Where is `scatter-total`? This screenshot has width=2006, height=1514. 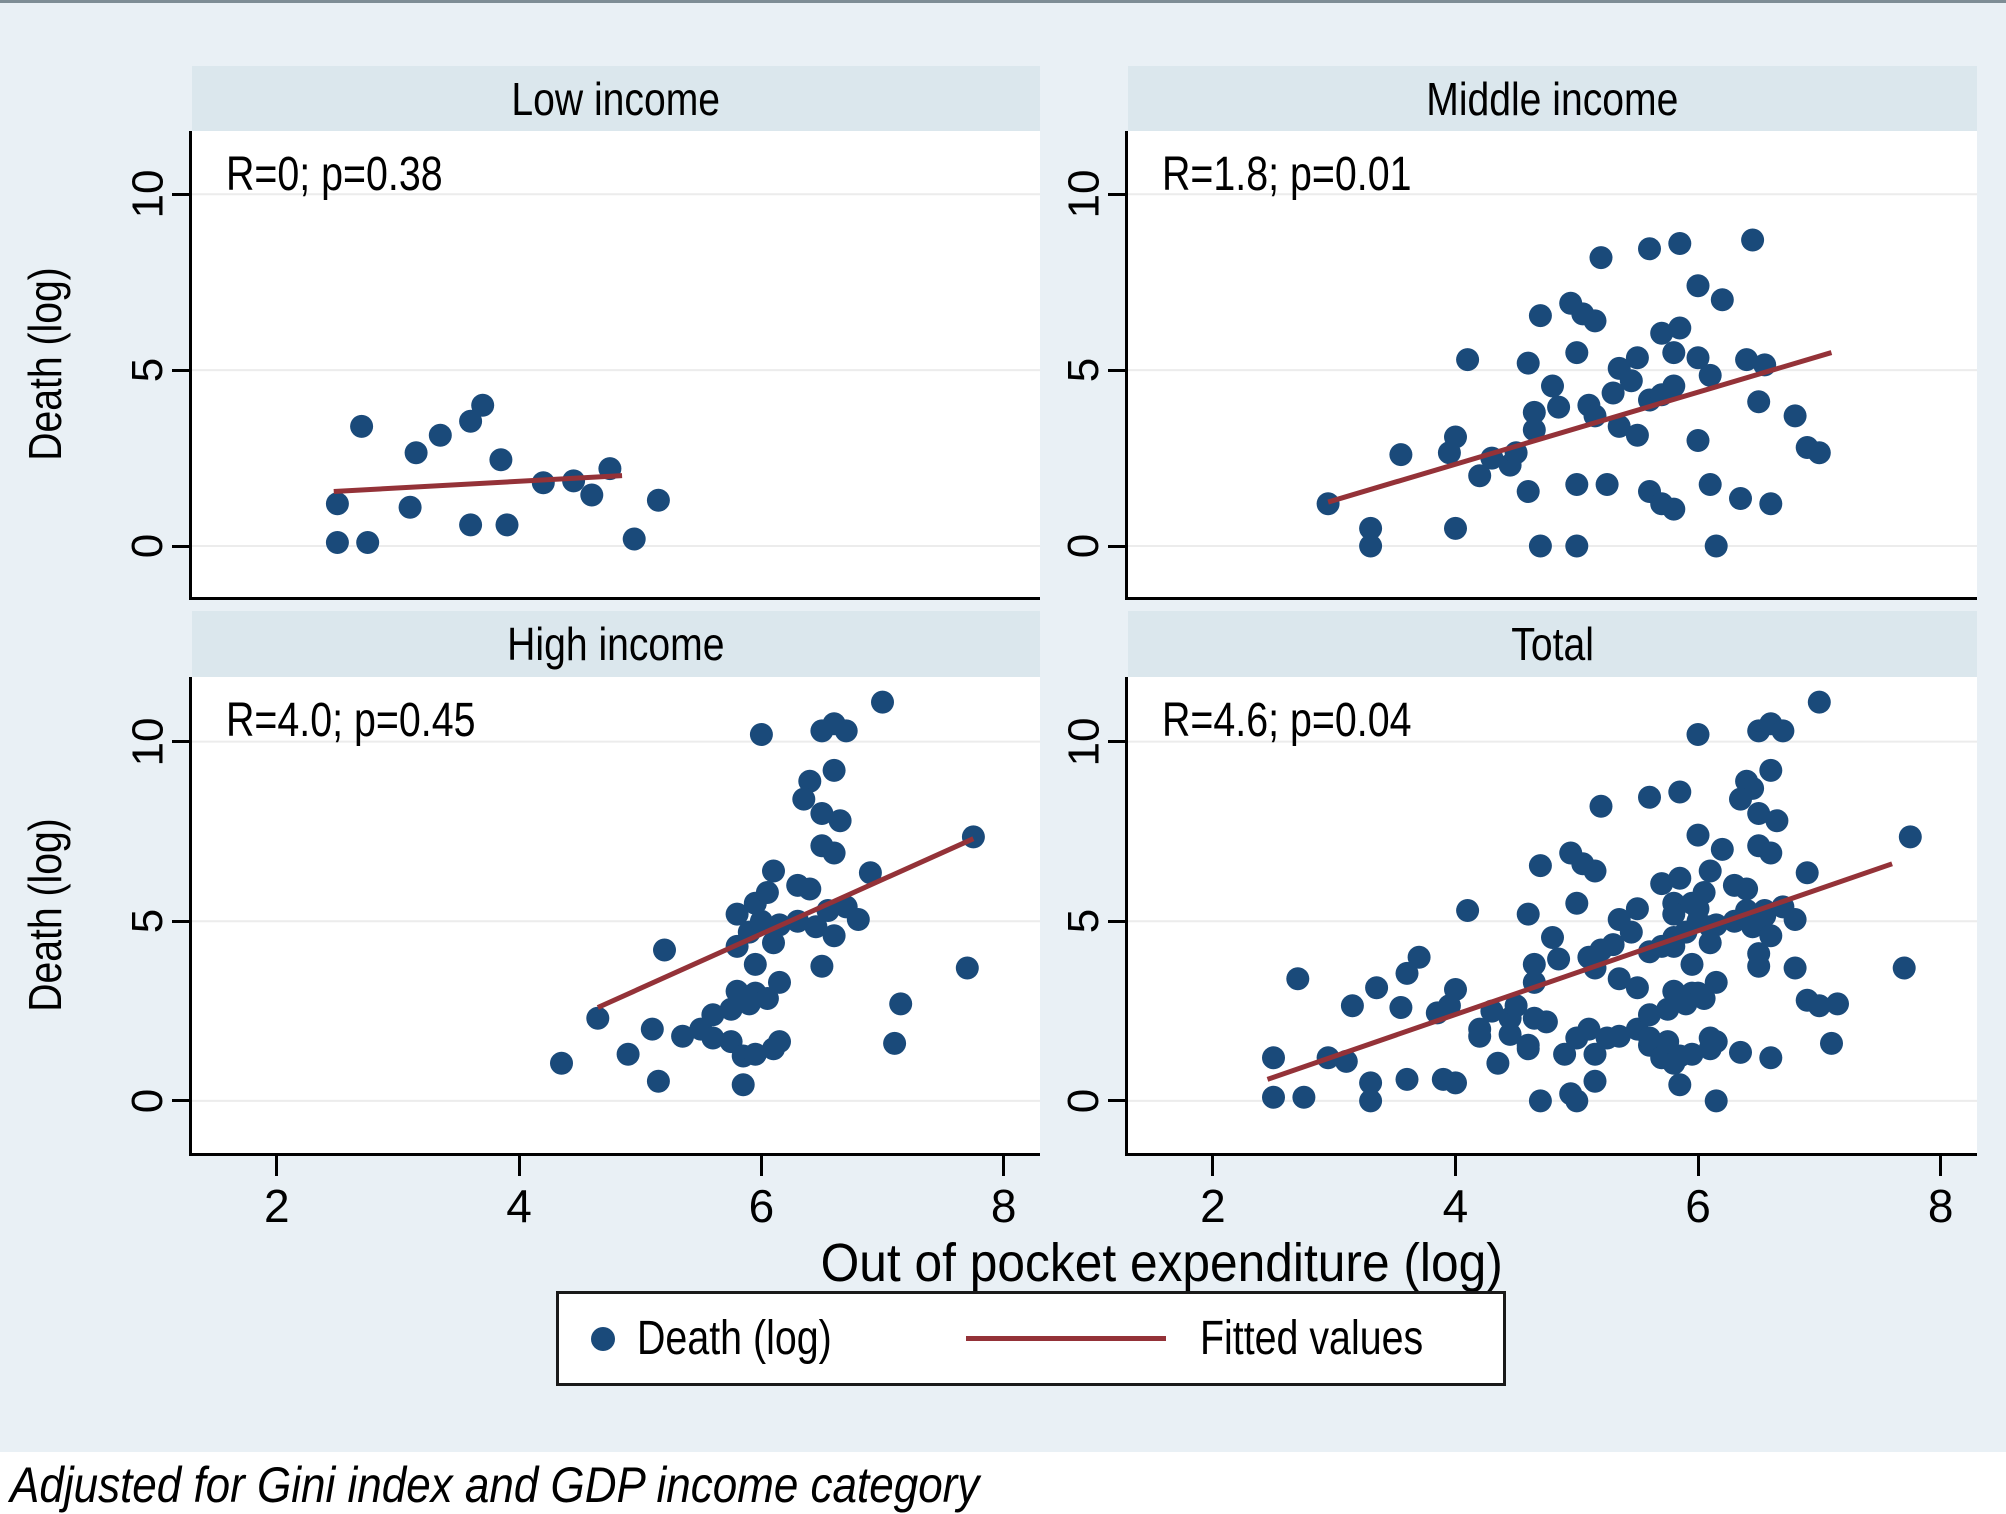 scatter-total is located at coordinates (1552, 901).